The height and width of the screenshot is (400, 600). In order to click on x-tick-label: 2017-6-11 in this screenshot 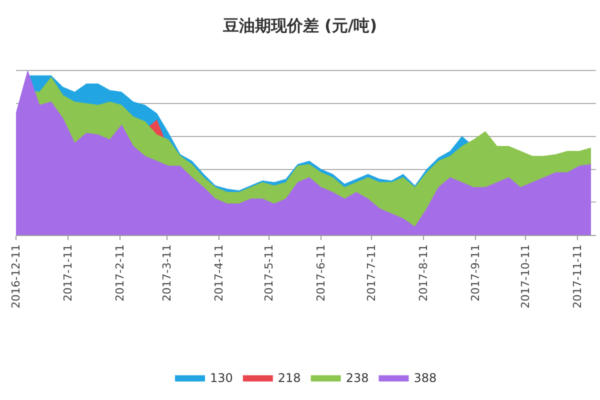, I will do `click(321, 273)`.